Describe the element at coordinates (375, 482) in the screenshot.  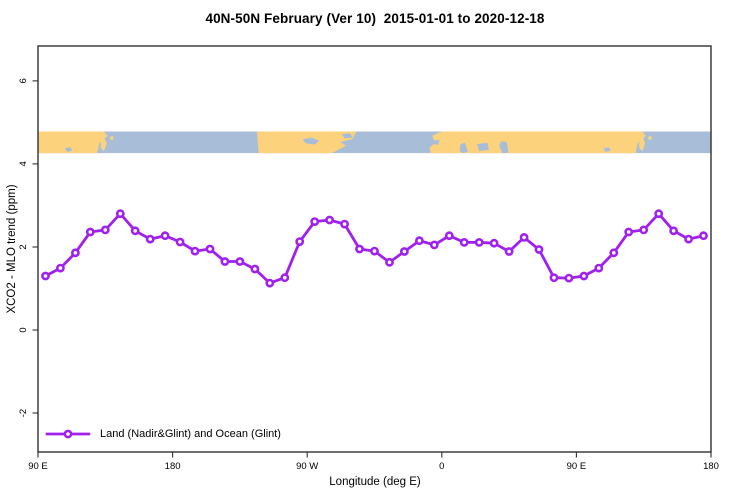
I see `x-axis-label: Longitude (deg E)` at that location.